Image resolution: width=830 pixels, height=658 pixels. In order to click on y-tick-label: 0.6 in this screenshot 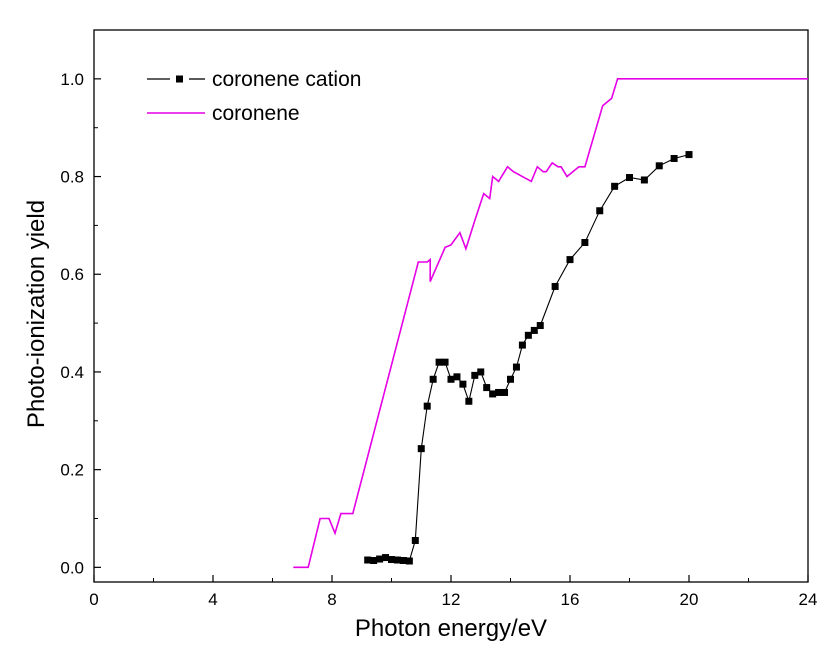, I will do `click(72, 274)`.